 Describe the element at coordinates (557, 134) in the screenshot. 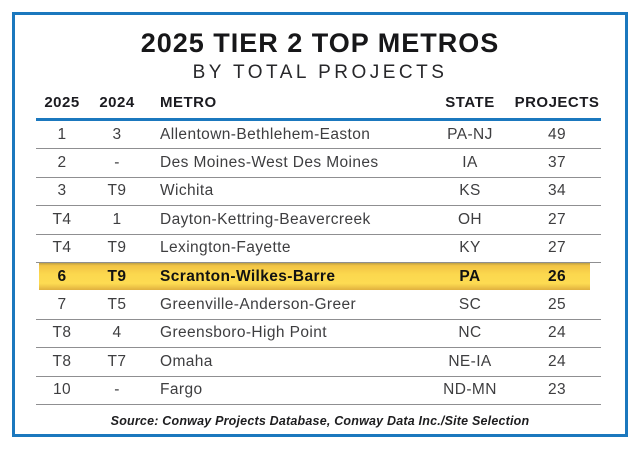

I see `projects-cell: 49` at that location.